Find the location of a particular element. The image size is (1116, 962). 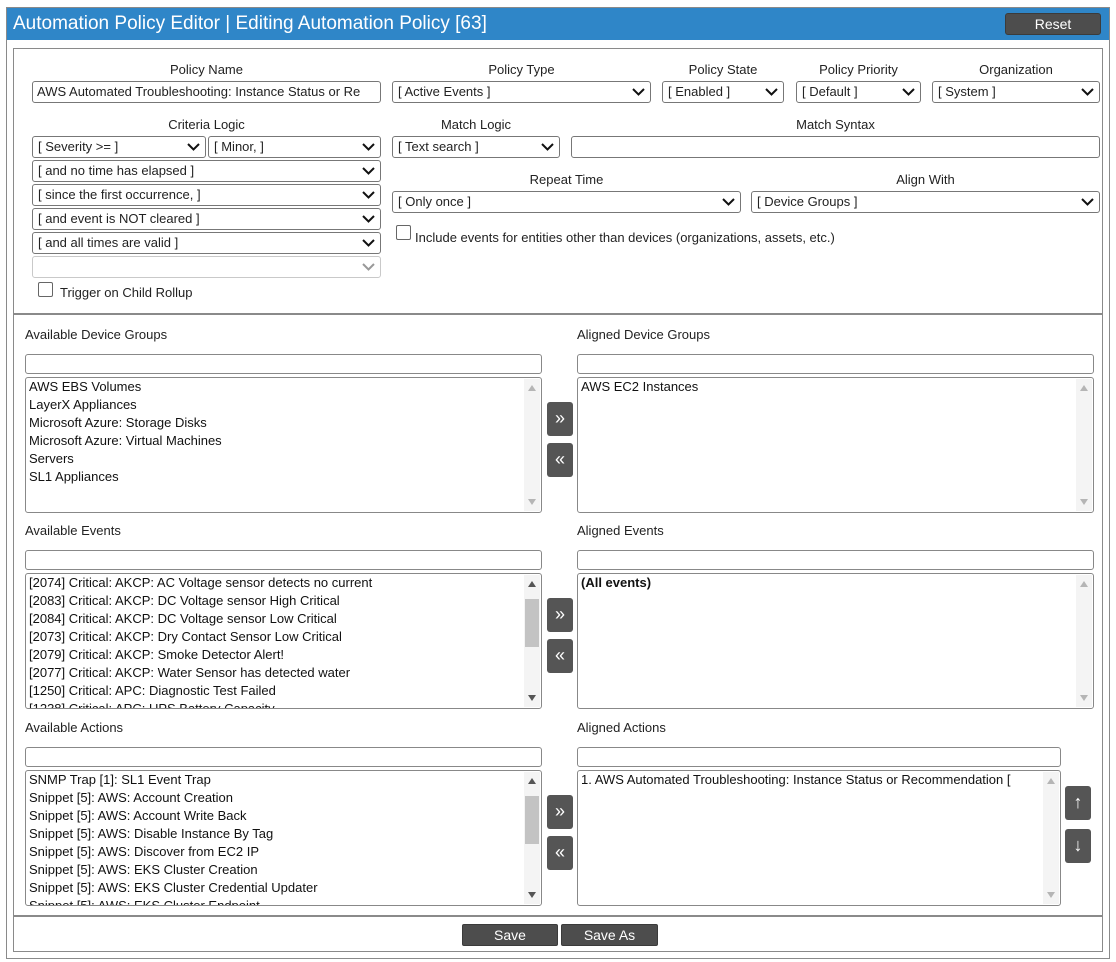

list-item: SNMP Trap [1]: SL1 Event Trap is located at coordinates (120, 779).